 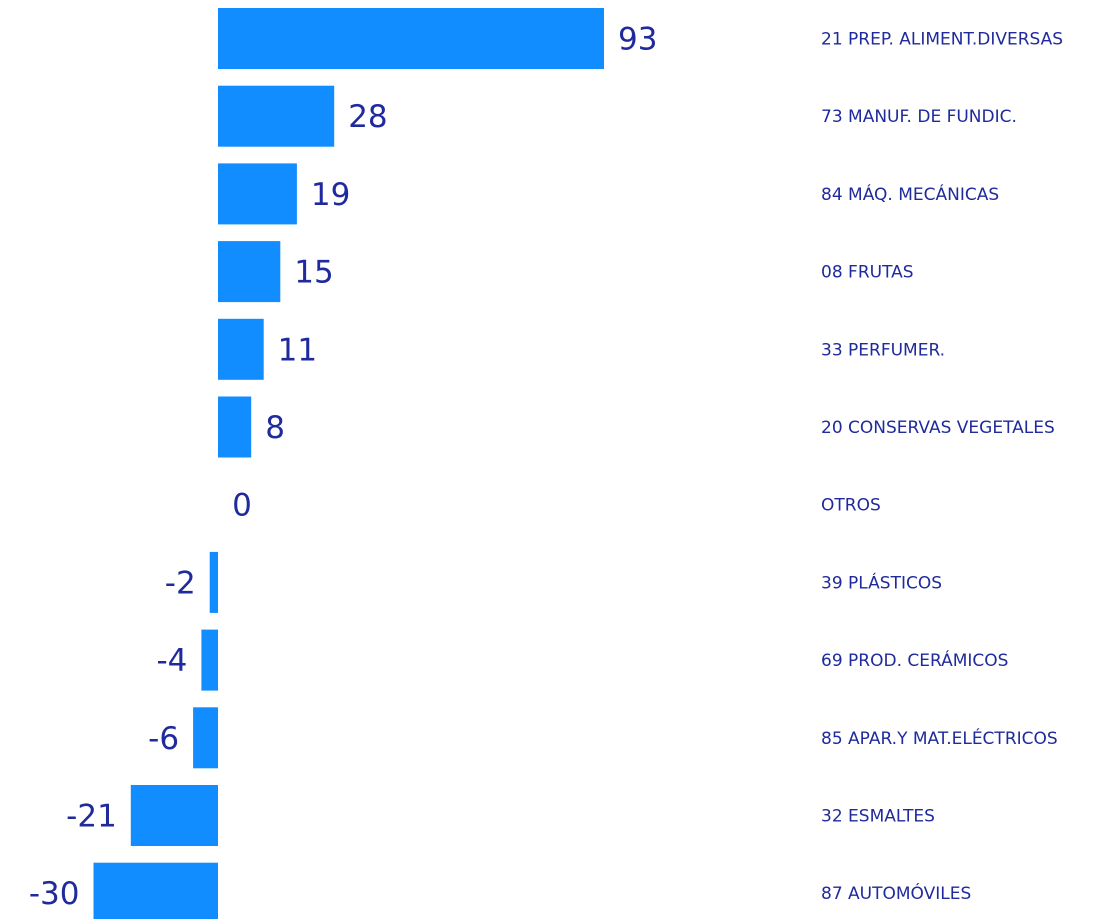 I want to click on data-label: 28, so click(x=367, y=117).